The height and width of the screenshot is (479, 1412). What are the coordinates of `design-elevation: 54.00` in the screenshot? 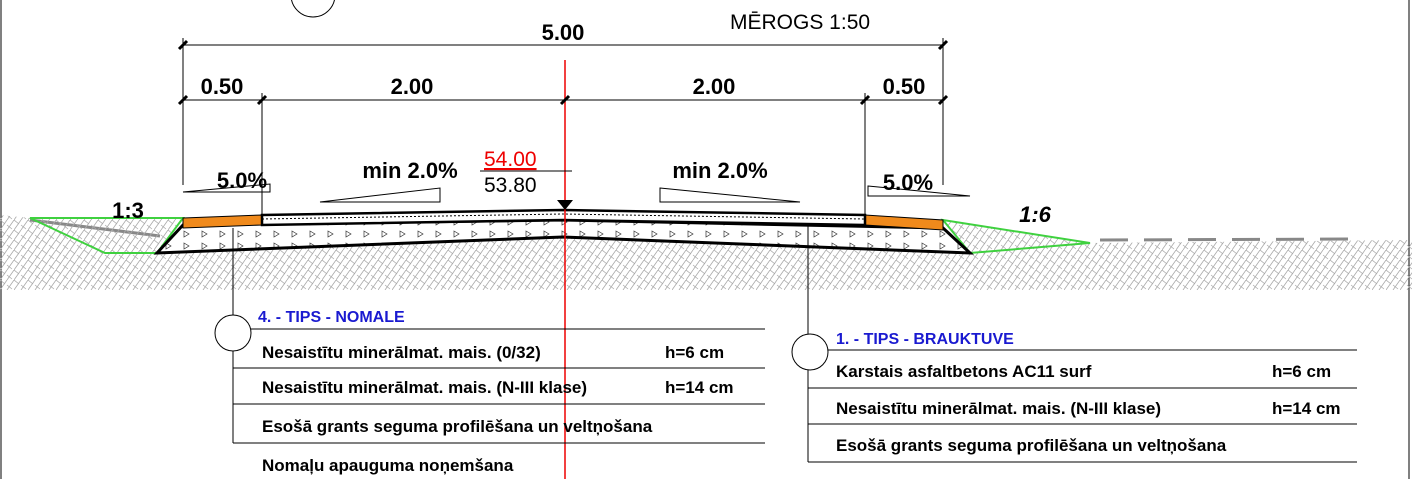 It's located at (510, 159).